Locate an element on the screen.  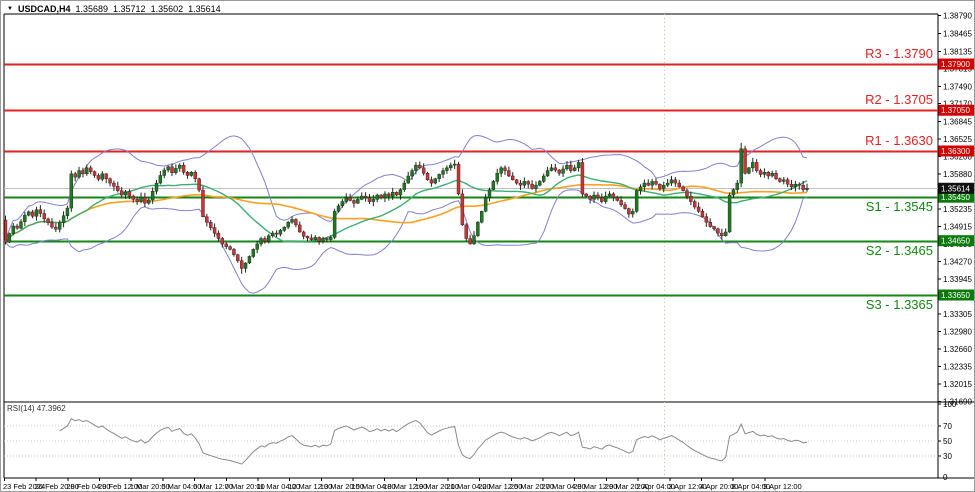
chart-dropdown-icon: ▼ is located at coordinates (10, 8).